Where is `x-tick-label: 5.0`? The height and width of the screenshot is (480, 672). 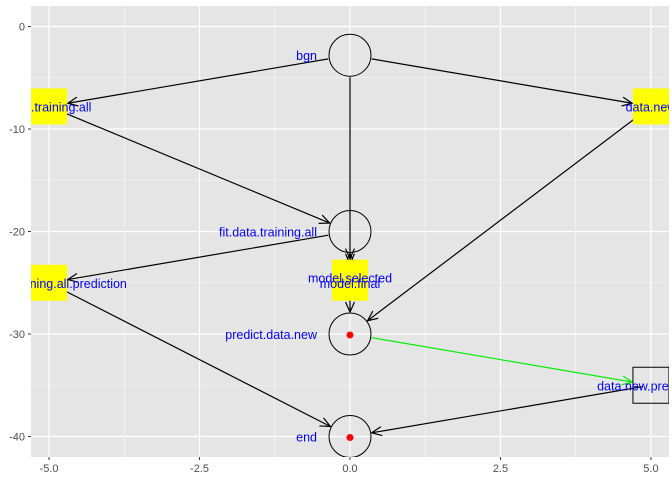 x-tick-label: 5.0 is located at coordinates (650, 469).